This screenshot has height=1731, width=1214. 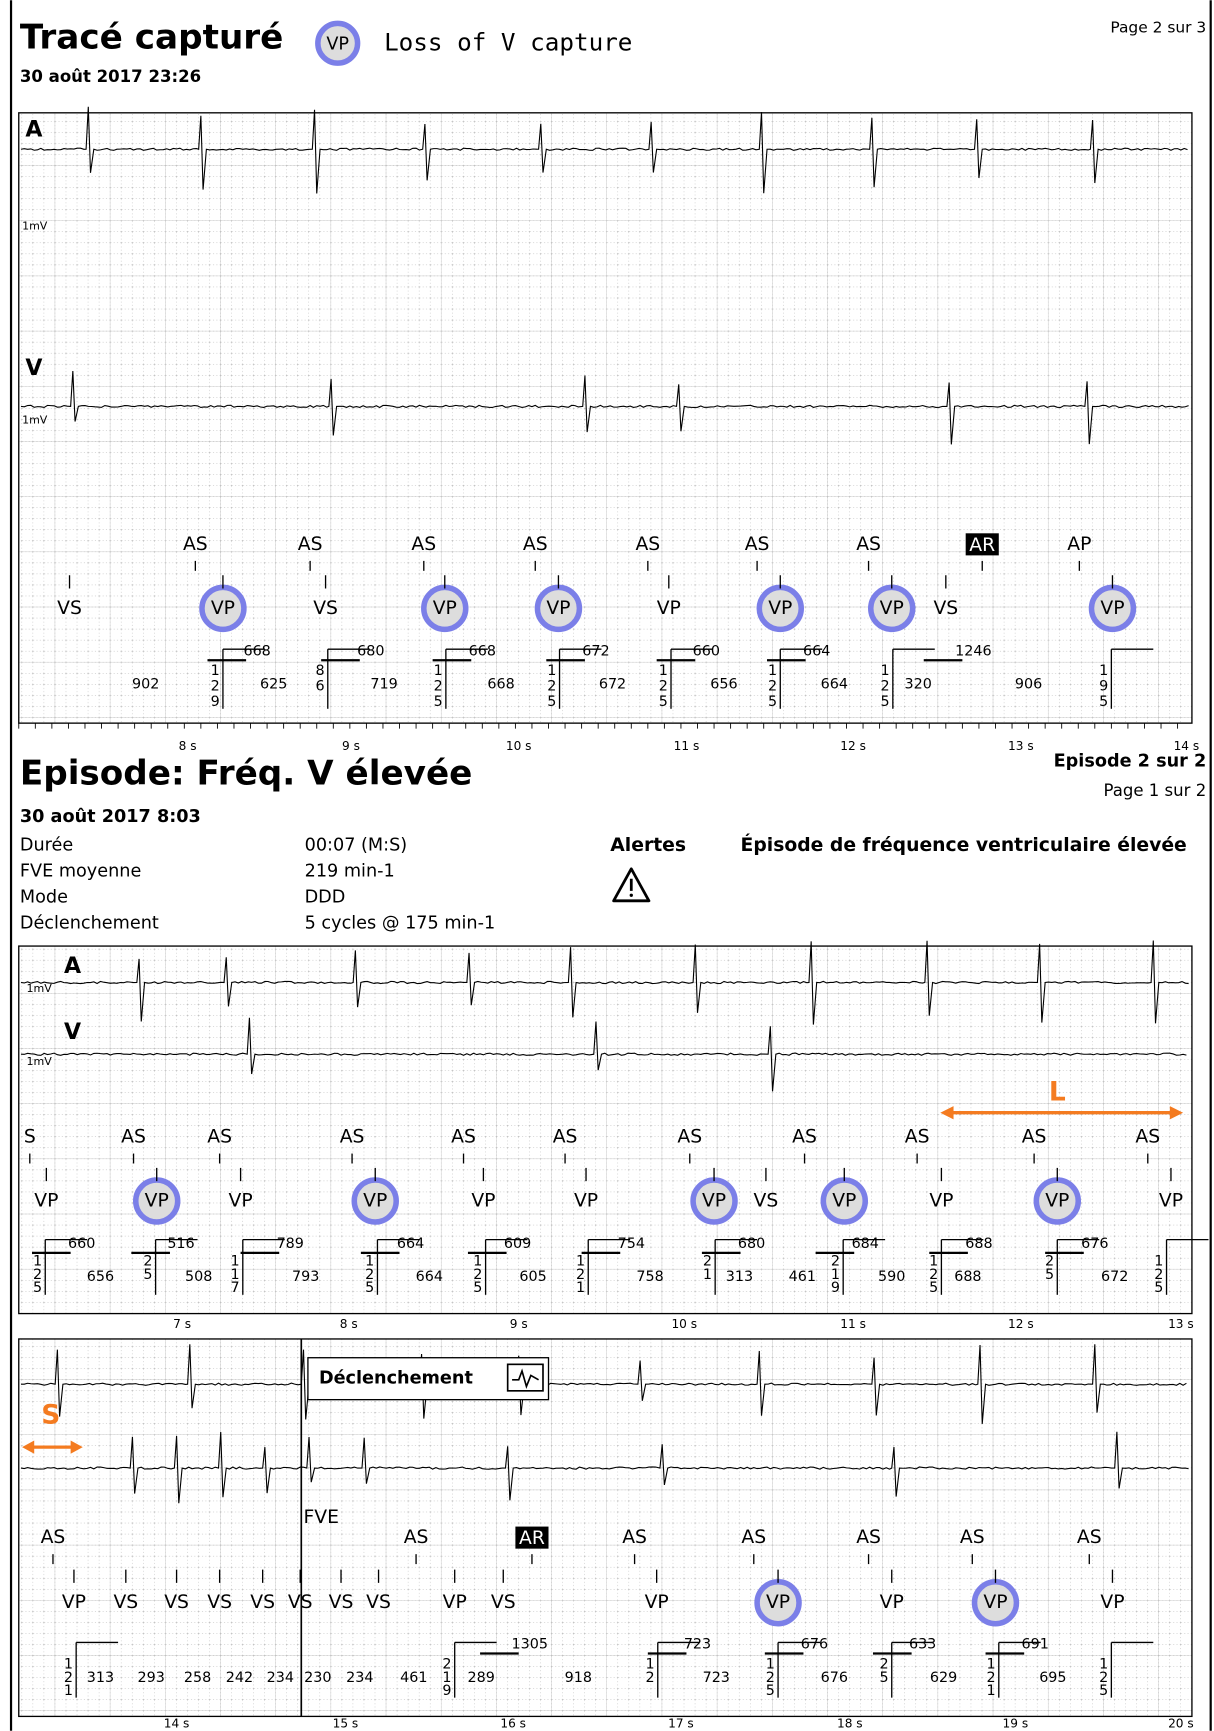 I want to click on alerts-label: Alertes, so click(x=648, y=845).